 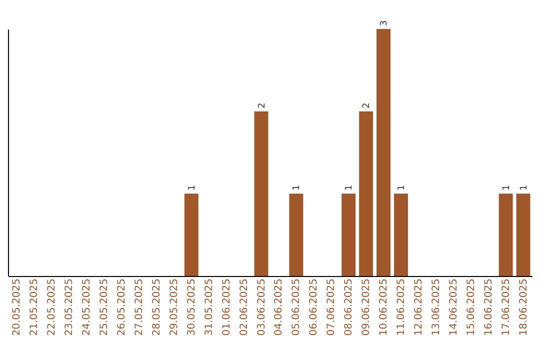 What do you see at coordinates (52, 307) in the screenshot?
I see `x-tick-label: 22.05.2025` at bounding box center [52, 307].